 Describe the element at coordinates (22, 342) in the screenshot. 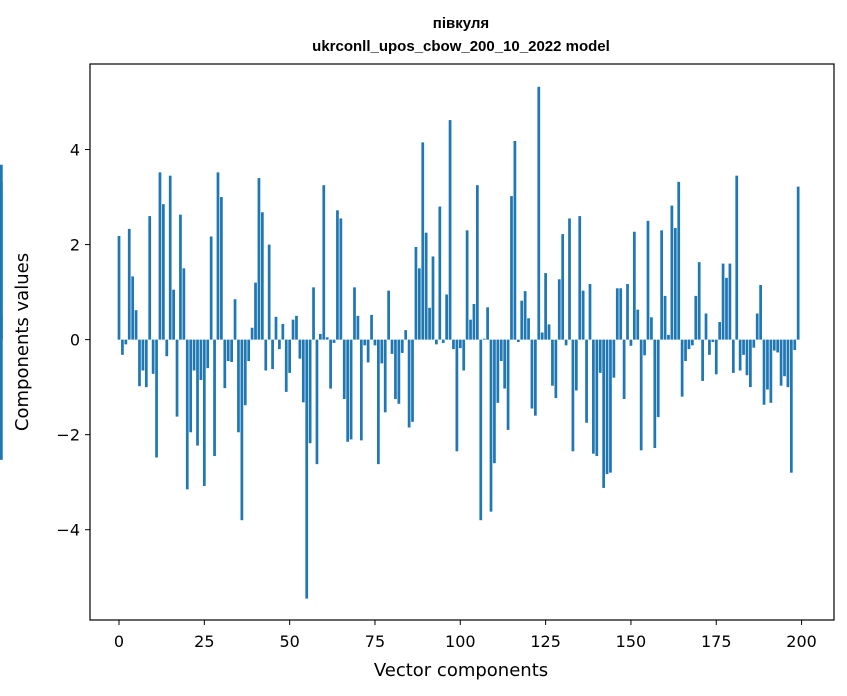

I see `y-axis-label: Components values` at that location.